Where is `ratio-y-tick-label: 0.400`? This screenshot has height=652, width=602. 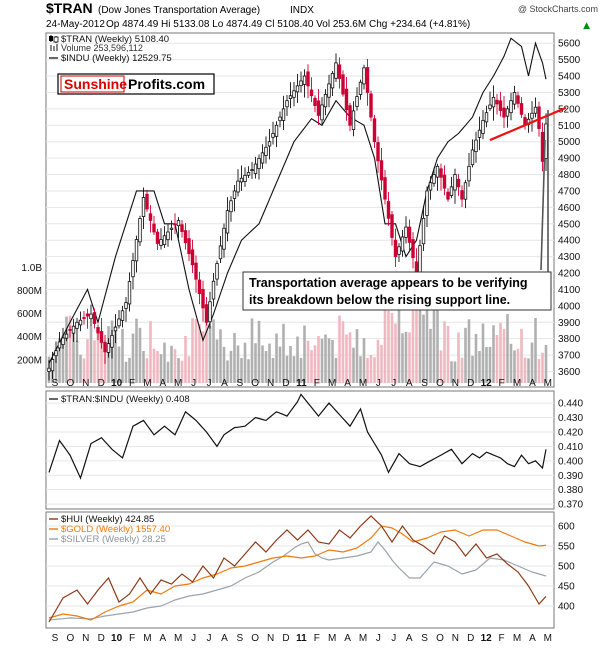
ratio-y-tick-label: 0.400 is located at coordinates (570, 461).